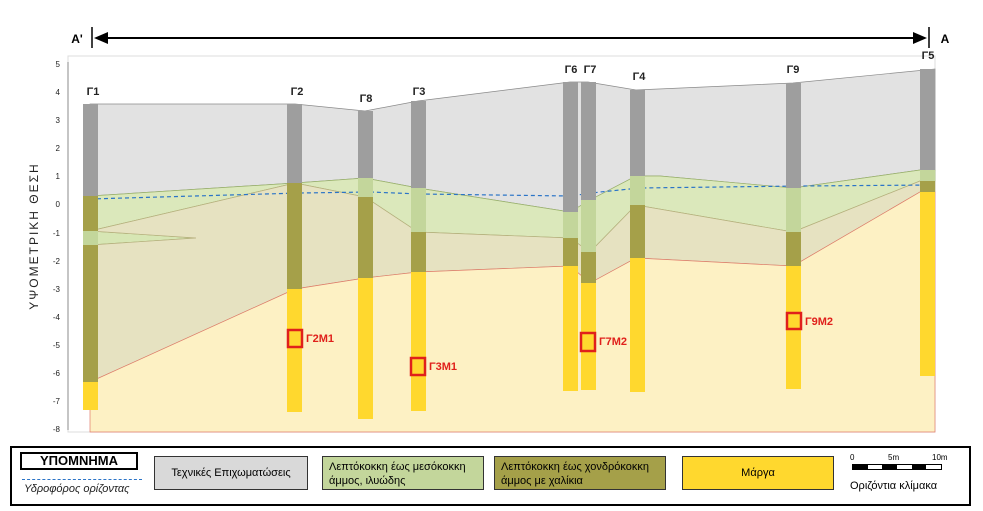 The height and width of the screenshot is (511, 983). I want to click on y-tick-label: -4, so click(57, 317).